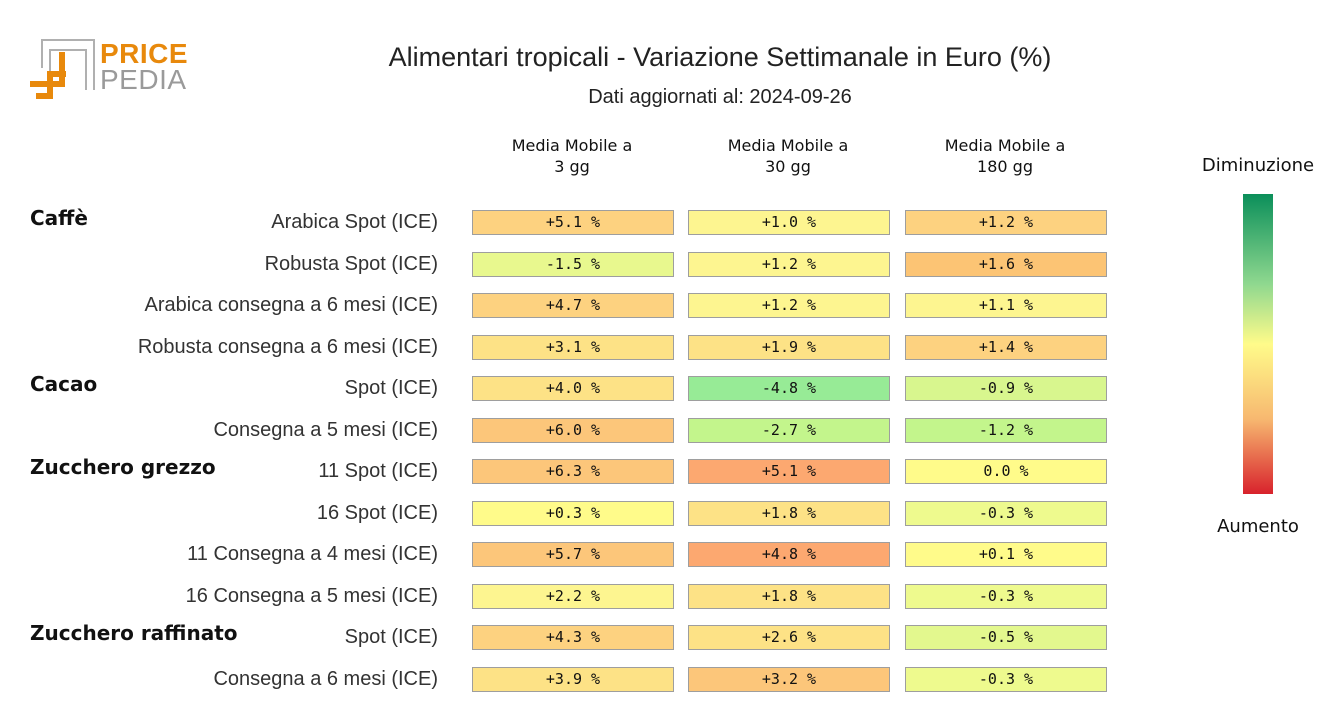  What do you see at coordinates (143, 79) in the screenshot?
I see `logo-text-pedia: PEDIA` at bounding box center [143, 79].